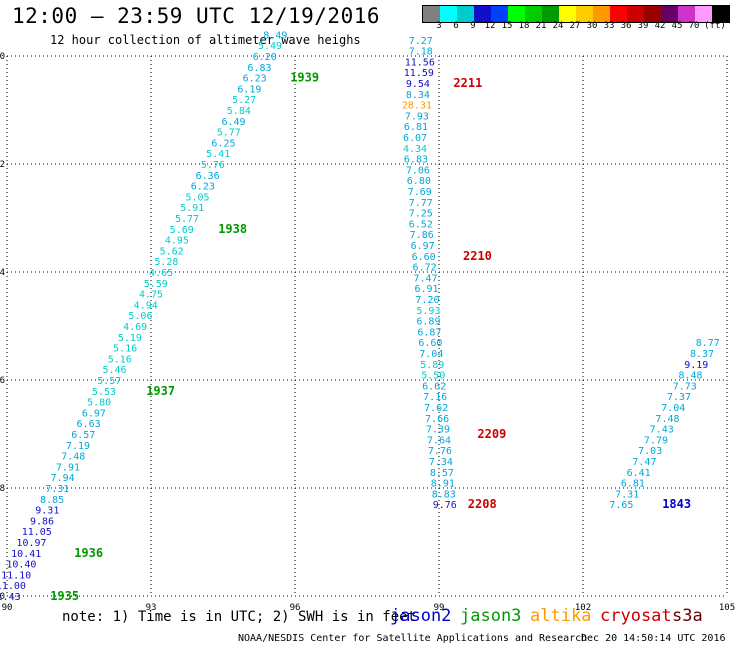 The image size is (740, 650). What do you see at coordinates (440, 451) in the screenshot?
I see `wave-height-value: 7.76` at bounding box center [440, 451].